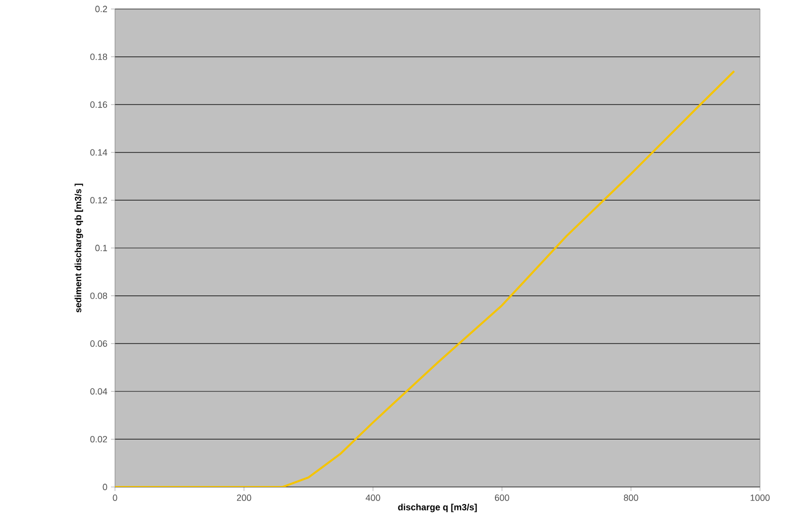 The image size is (785, 517). What do you see at coordinates (502, 497) in the screenshot?
I see `x-tick-label: 600` at bounding box center [502, 497].